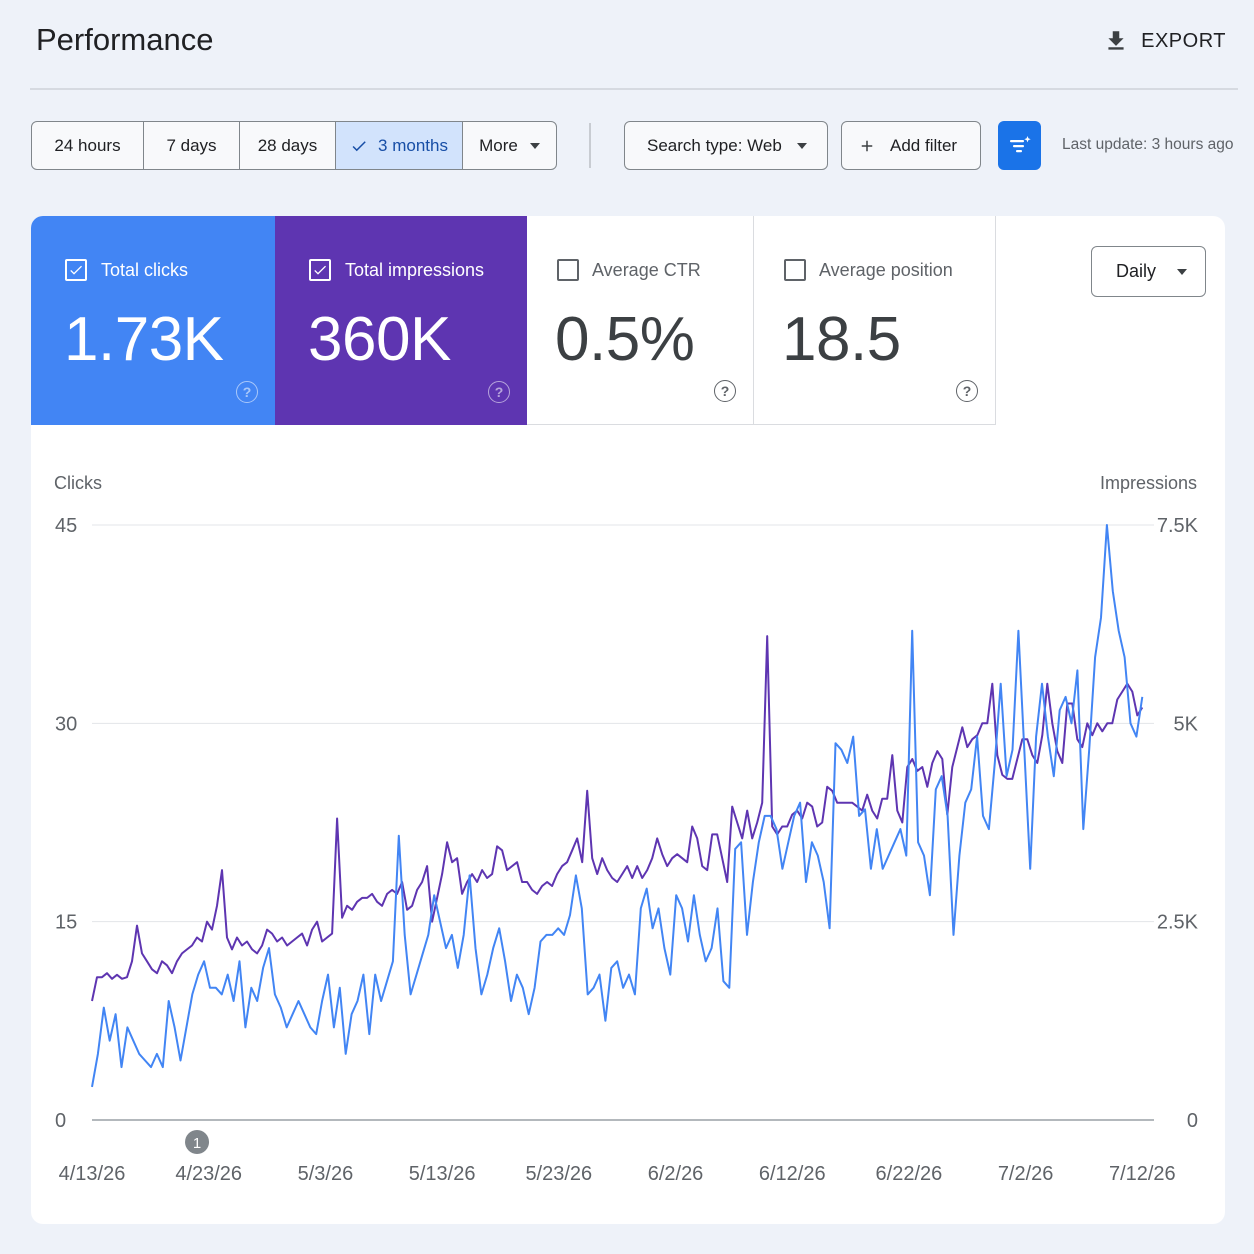  I want to click on x-tick-label: 5/13/26, so click(442, 1174).